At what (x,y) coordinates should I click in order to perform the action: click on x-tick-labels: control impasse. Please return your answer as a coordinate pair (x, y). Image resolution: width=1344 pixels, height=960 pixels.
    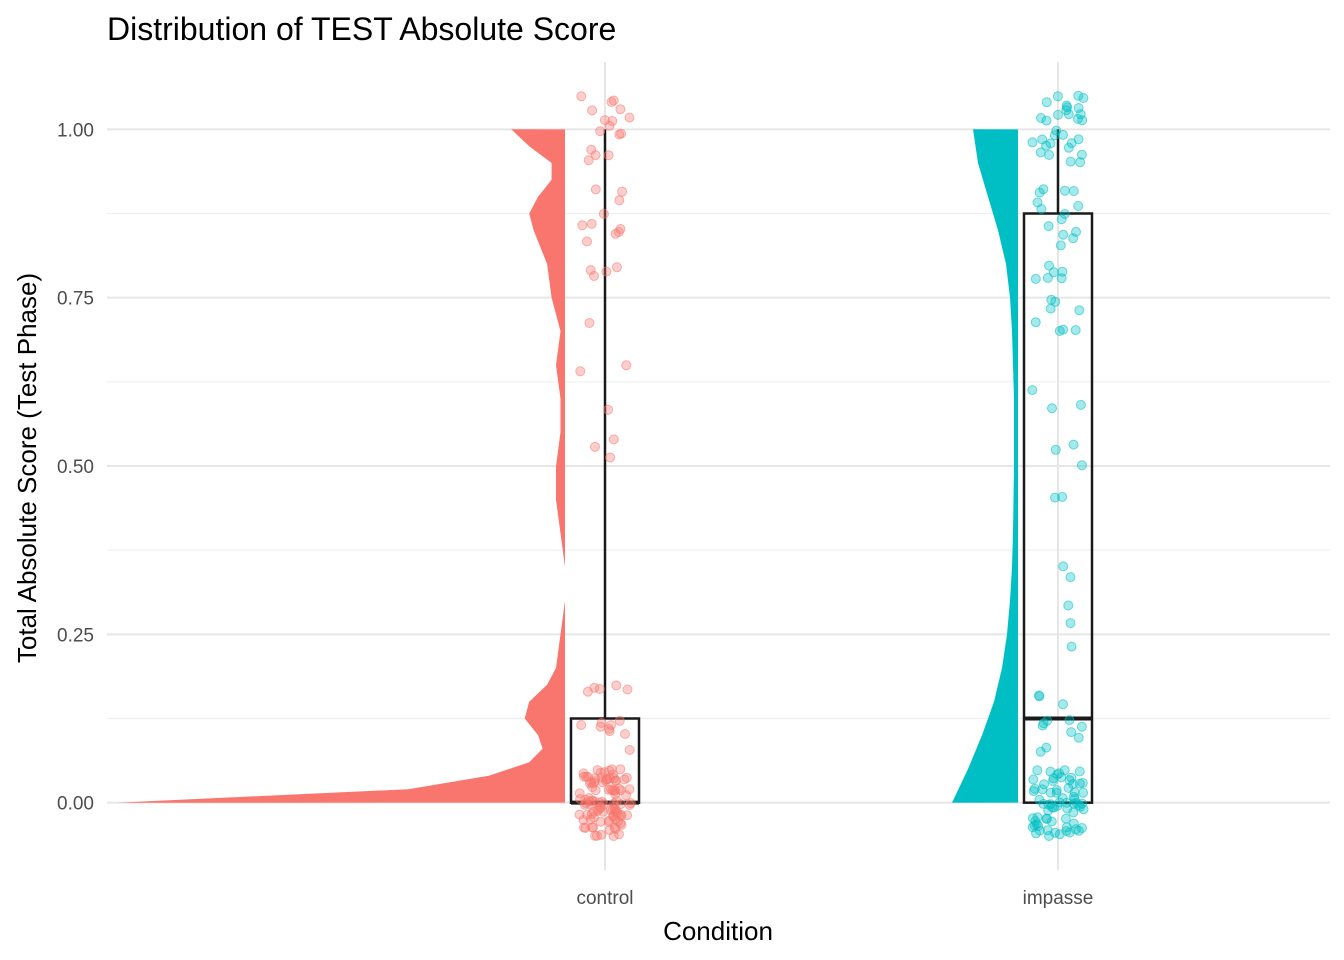
    Looking at the image, I should click on (834, 898).